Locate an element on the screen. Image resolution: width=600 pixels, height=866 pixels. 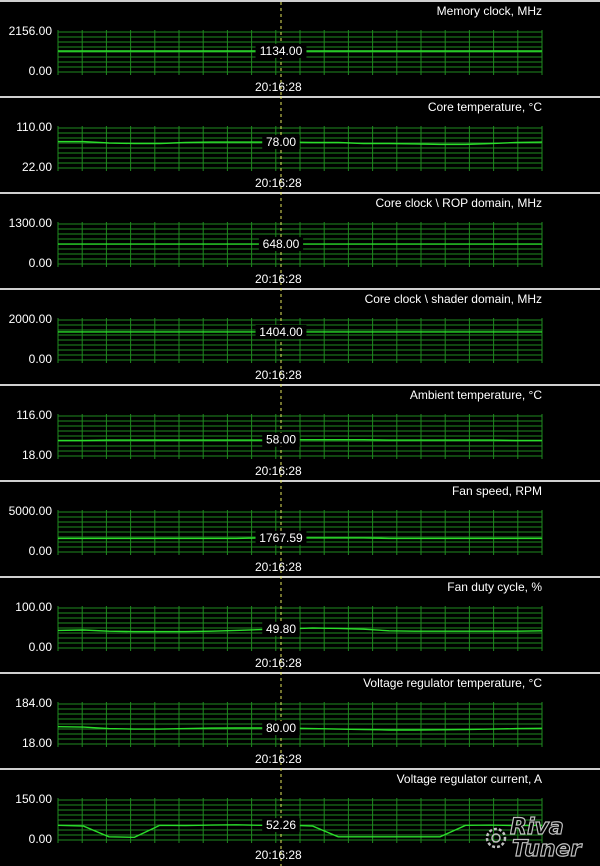
chart-plot: 58.00 is located at coordinates (300, 433).